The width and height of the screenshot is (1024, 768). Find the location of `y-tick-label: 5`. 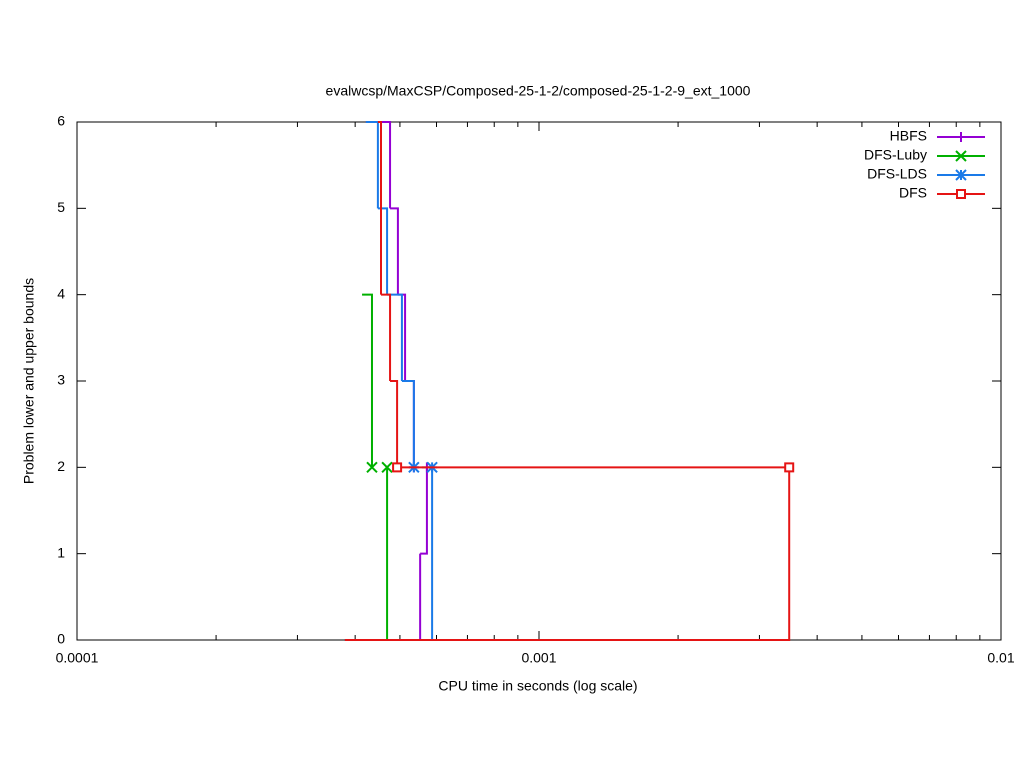

y-tick-label: 5 is located at coordinates (61, 207).